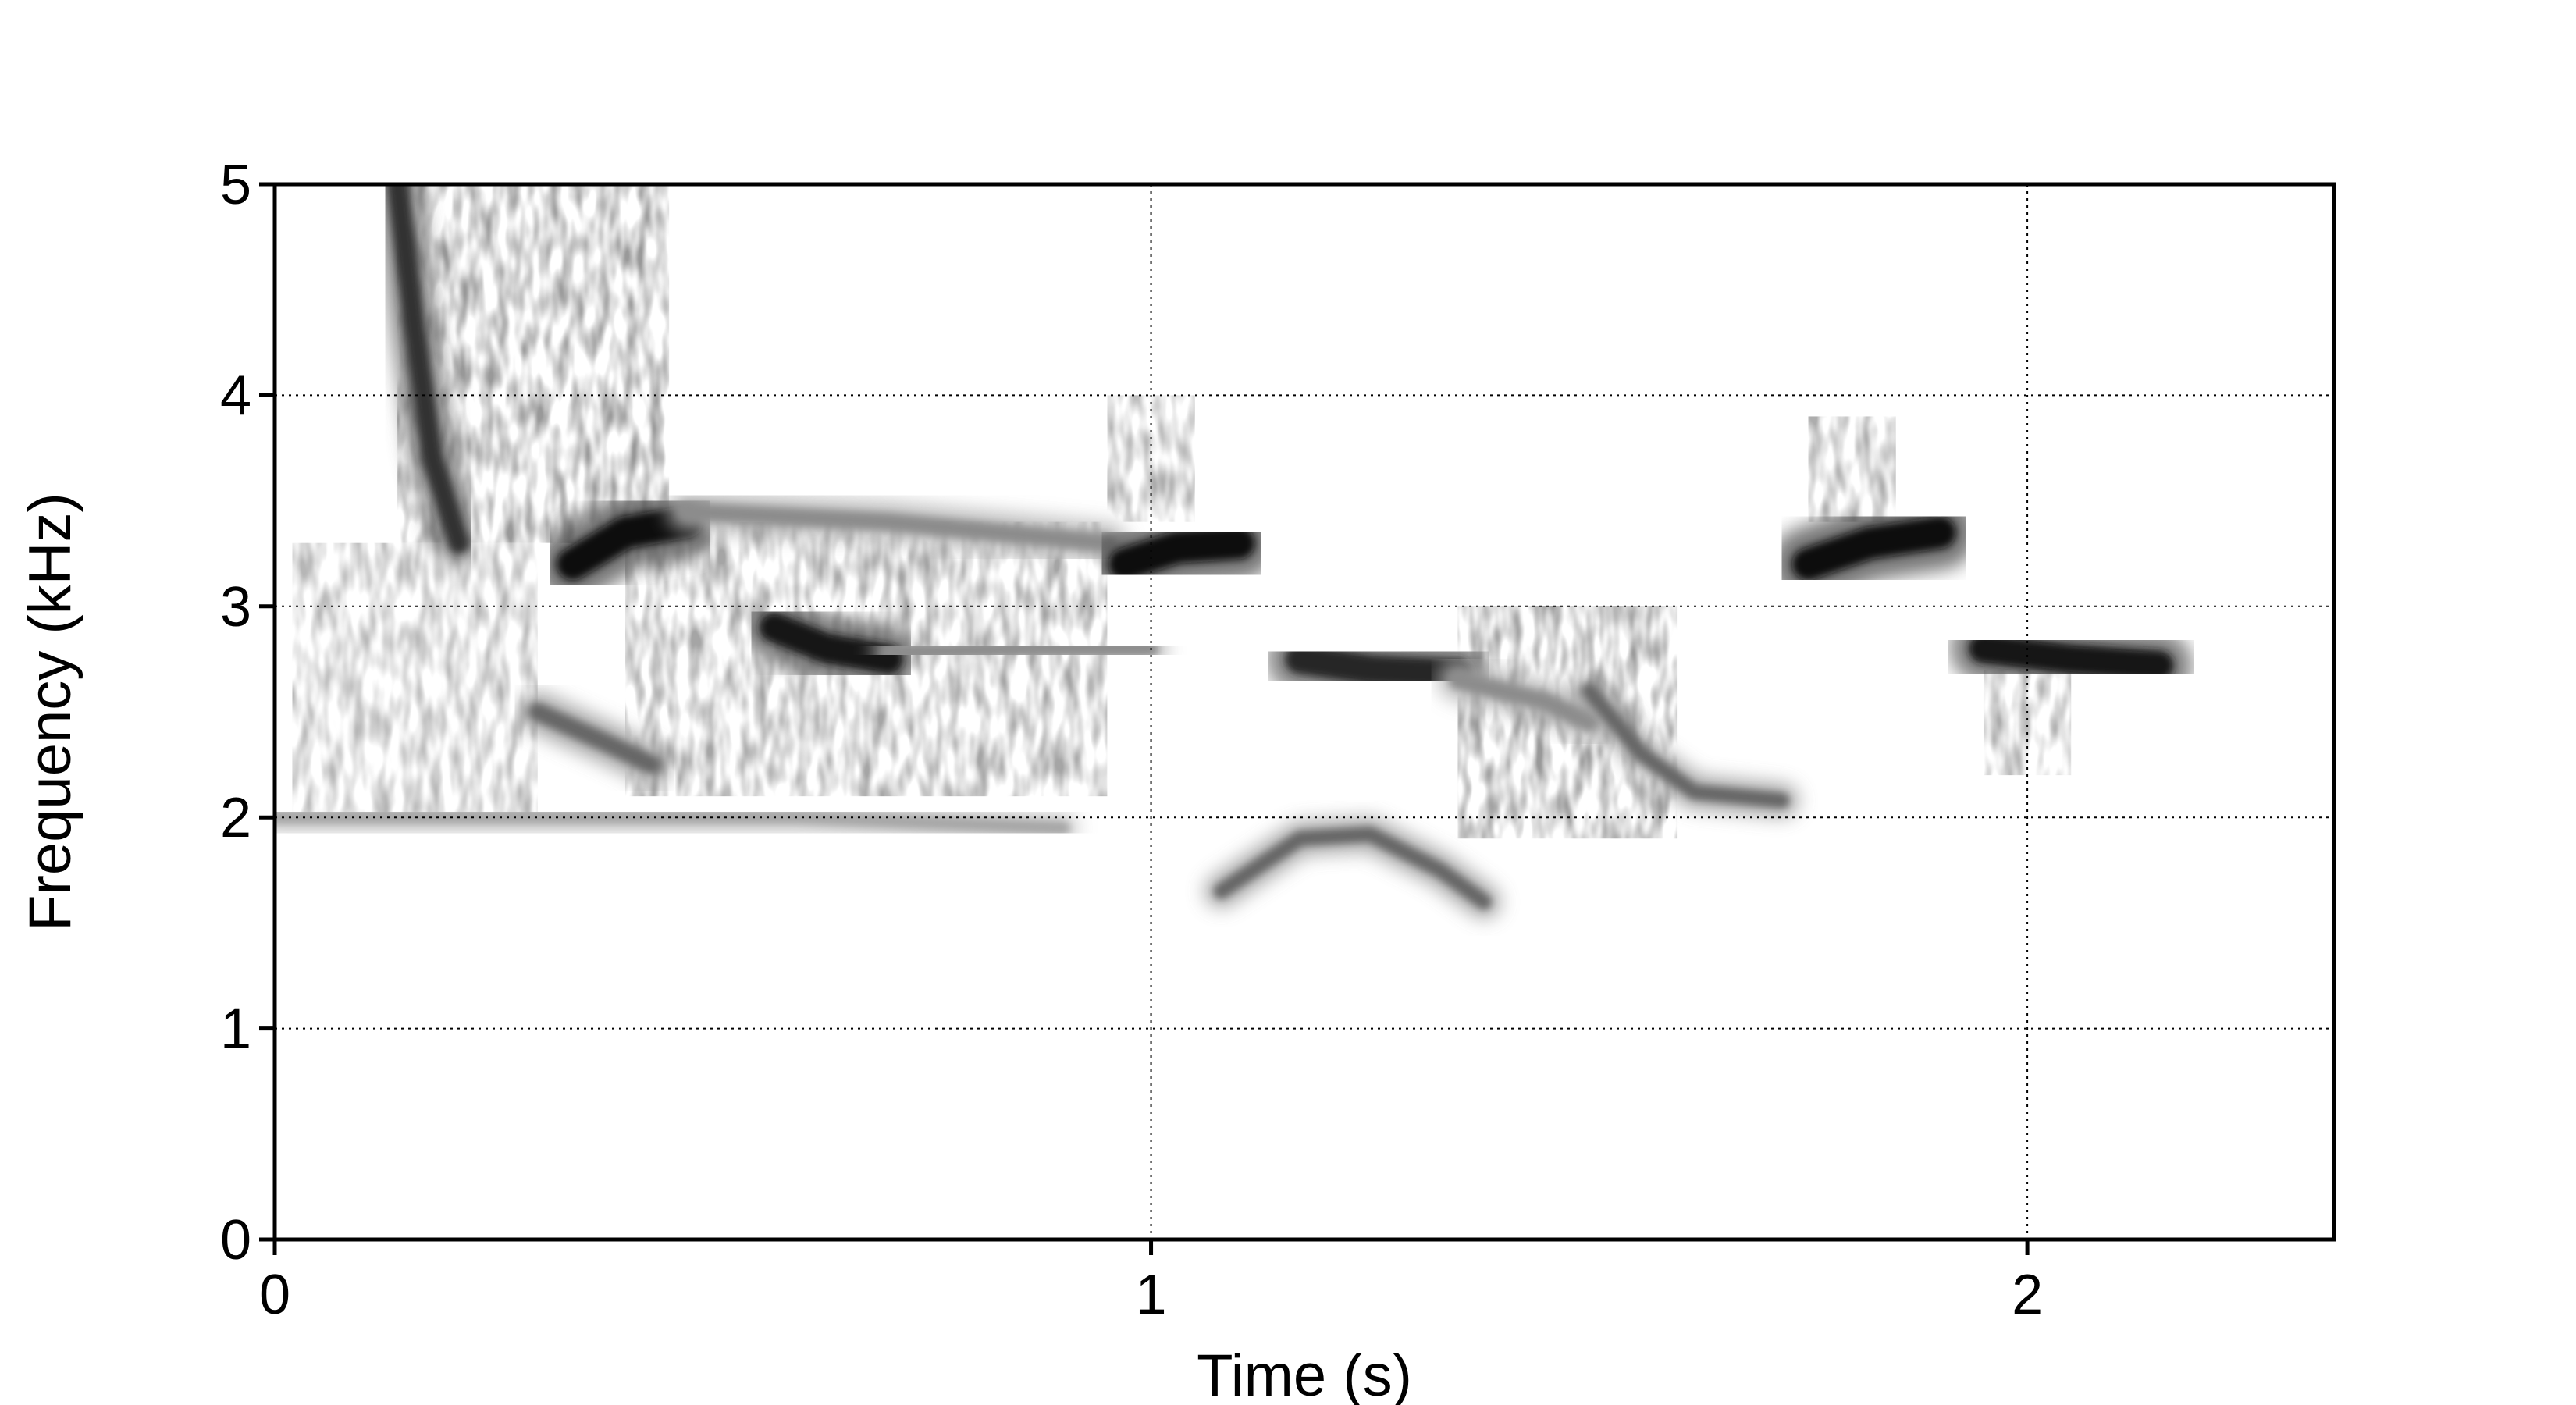 This screenshot has height=1405, width=2576. I want to click on x-tick-label: 1, so click(1151, 1295).